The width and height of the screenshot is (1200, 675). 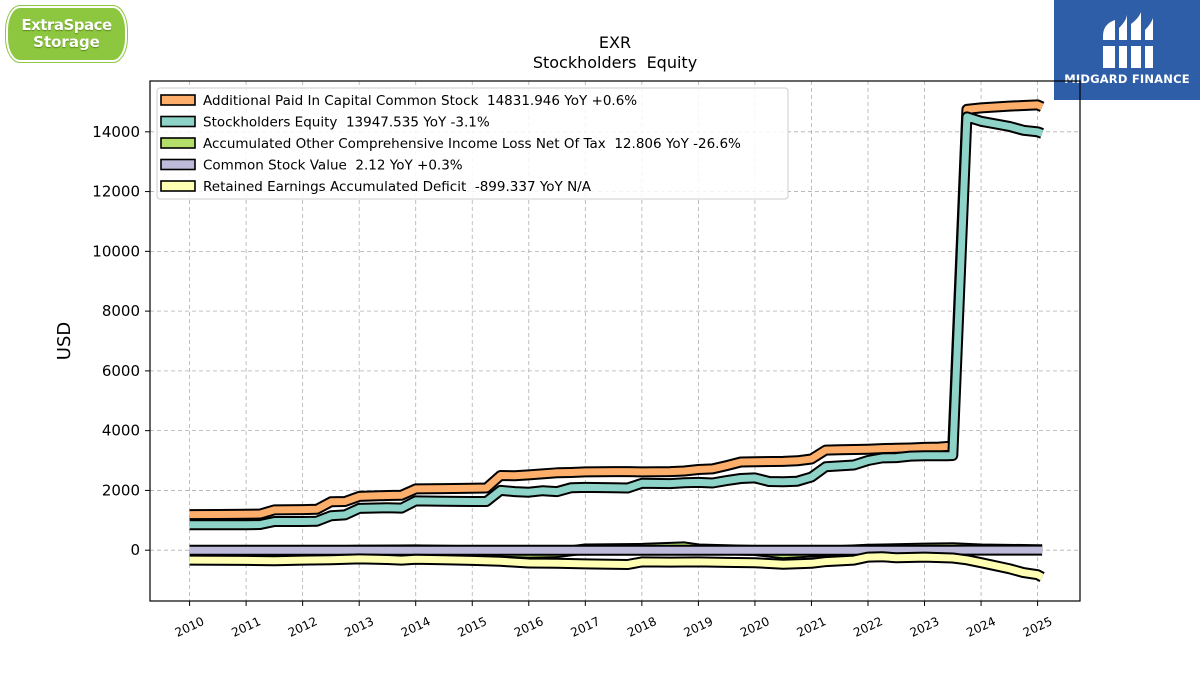 What do you see at coordinates (246, 627) in the screenshot?
I see `x-tick-label: 2011` at bounding box center [246, 627].